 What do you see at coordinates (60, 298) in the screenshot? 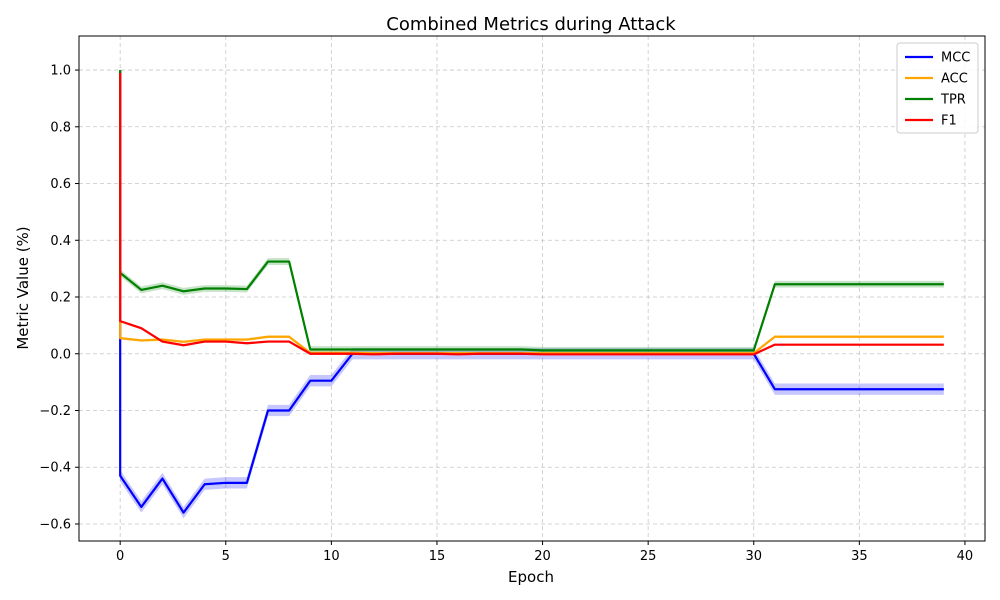
I see `y-tick-label: 0.2` at bounding box center [60, 298].